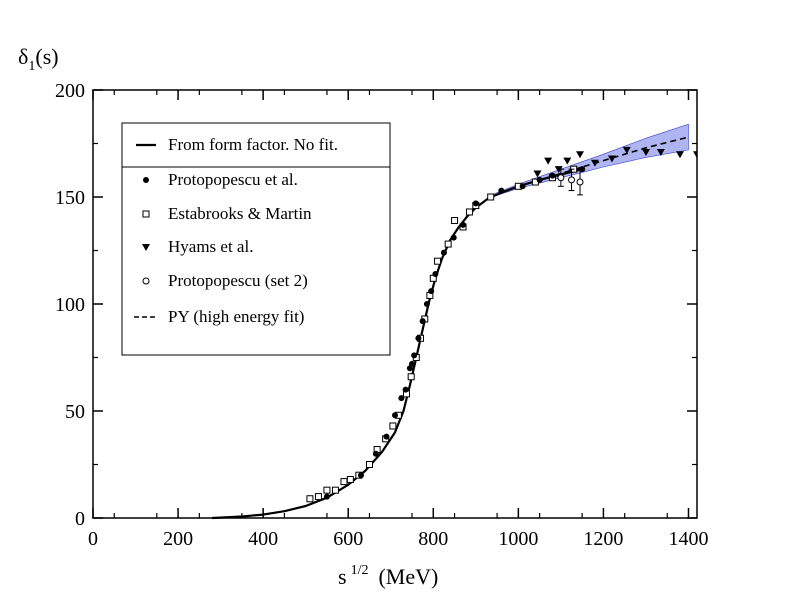  Describe the element at coordinates (233, 179) in the screenshot. I see `legend-label: Protopopescu et al.` at that location.